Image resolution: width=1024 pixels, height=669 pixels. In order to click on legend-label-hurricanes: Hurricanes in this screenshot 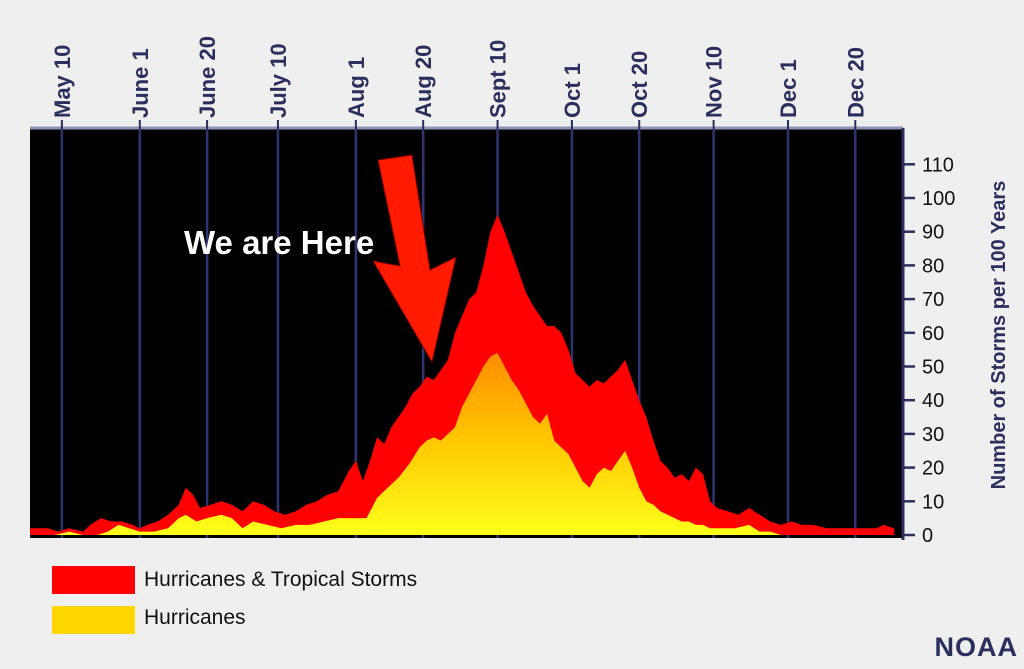, I will do `click(195, 617)`.